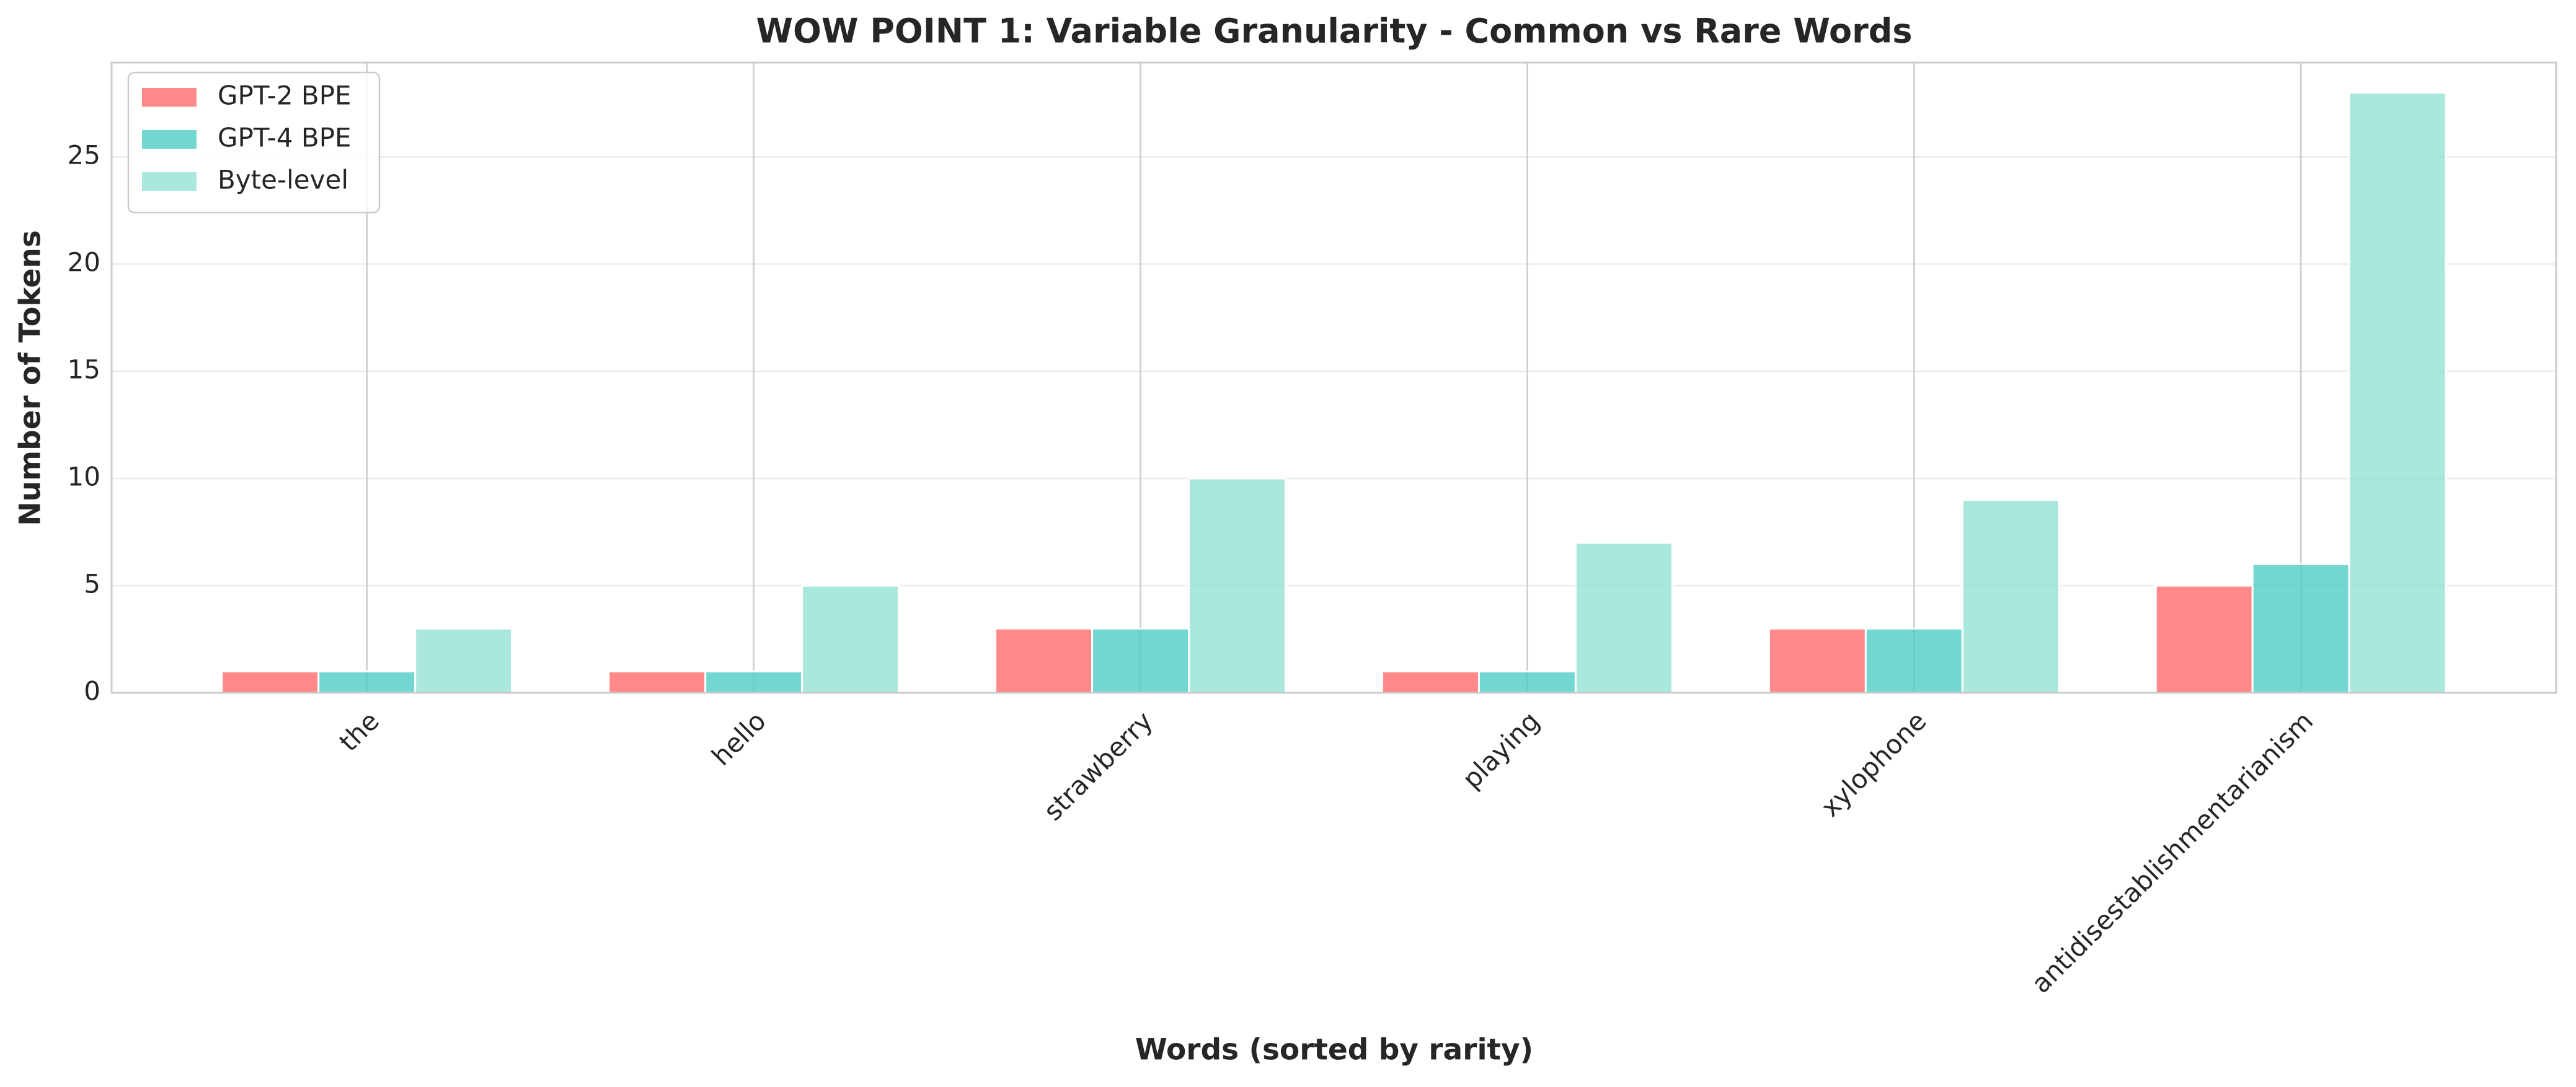  Describe the element at coordinates (1334, 1050) in the screenshot. I see `x-axis-label: Words (sorted by rarity)` at that location.